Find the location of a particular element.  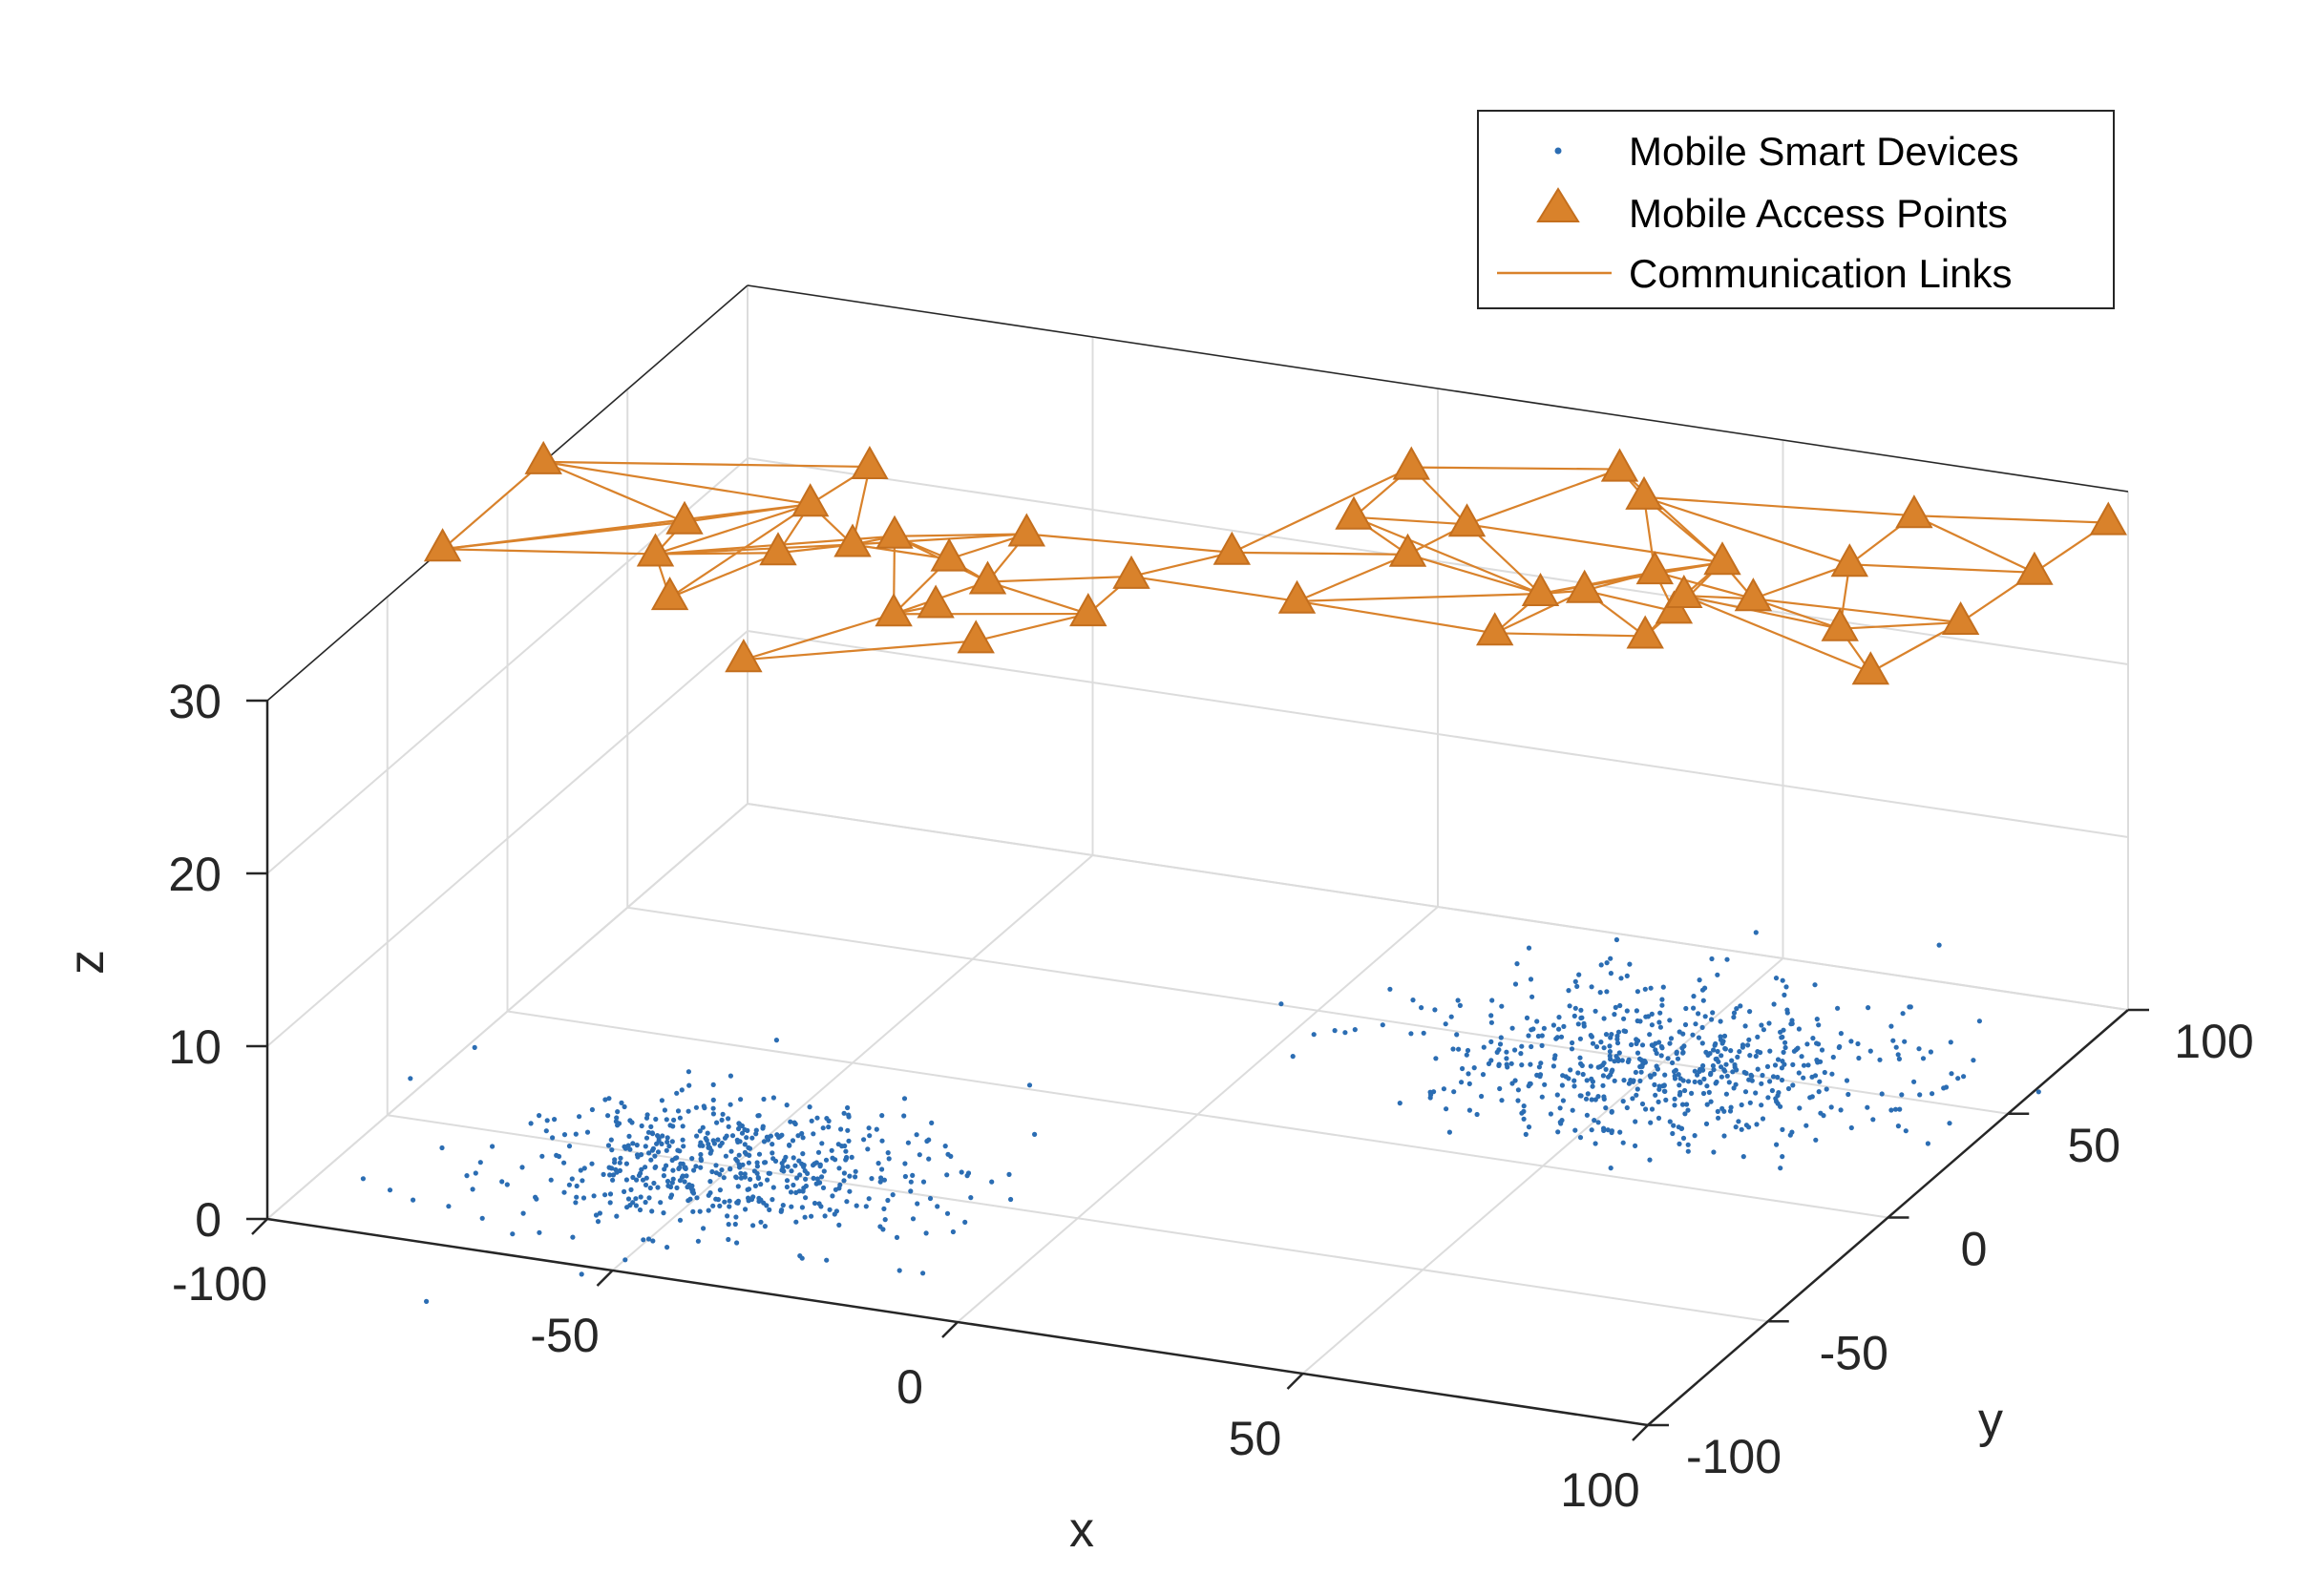

x-tick-mark is located at coordinates (1295, 1382).